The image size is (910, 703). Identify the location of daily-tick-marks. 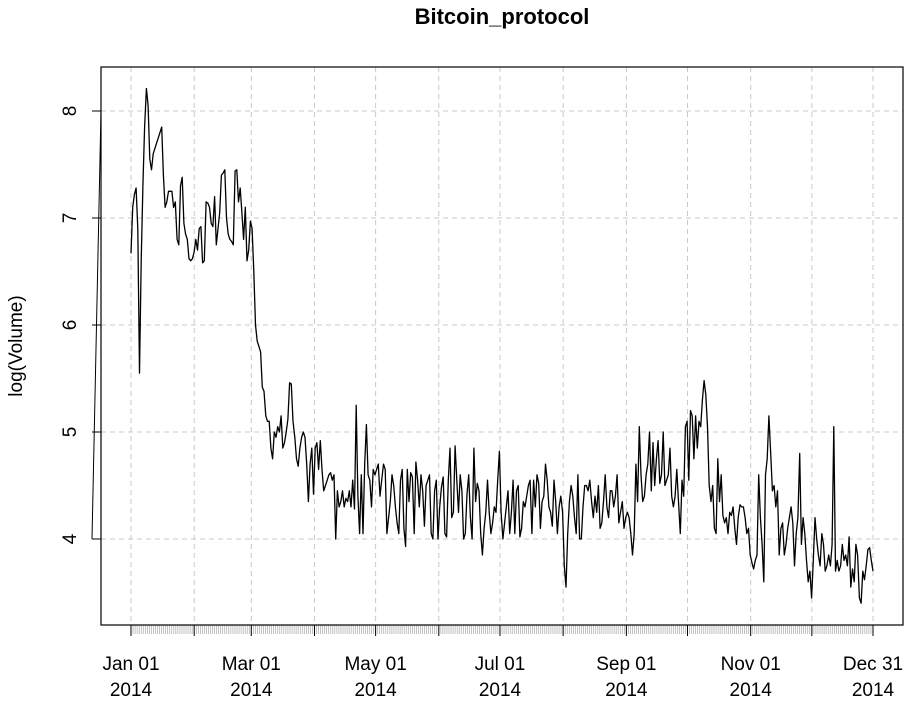
(502, 629).